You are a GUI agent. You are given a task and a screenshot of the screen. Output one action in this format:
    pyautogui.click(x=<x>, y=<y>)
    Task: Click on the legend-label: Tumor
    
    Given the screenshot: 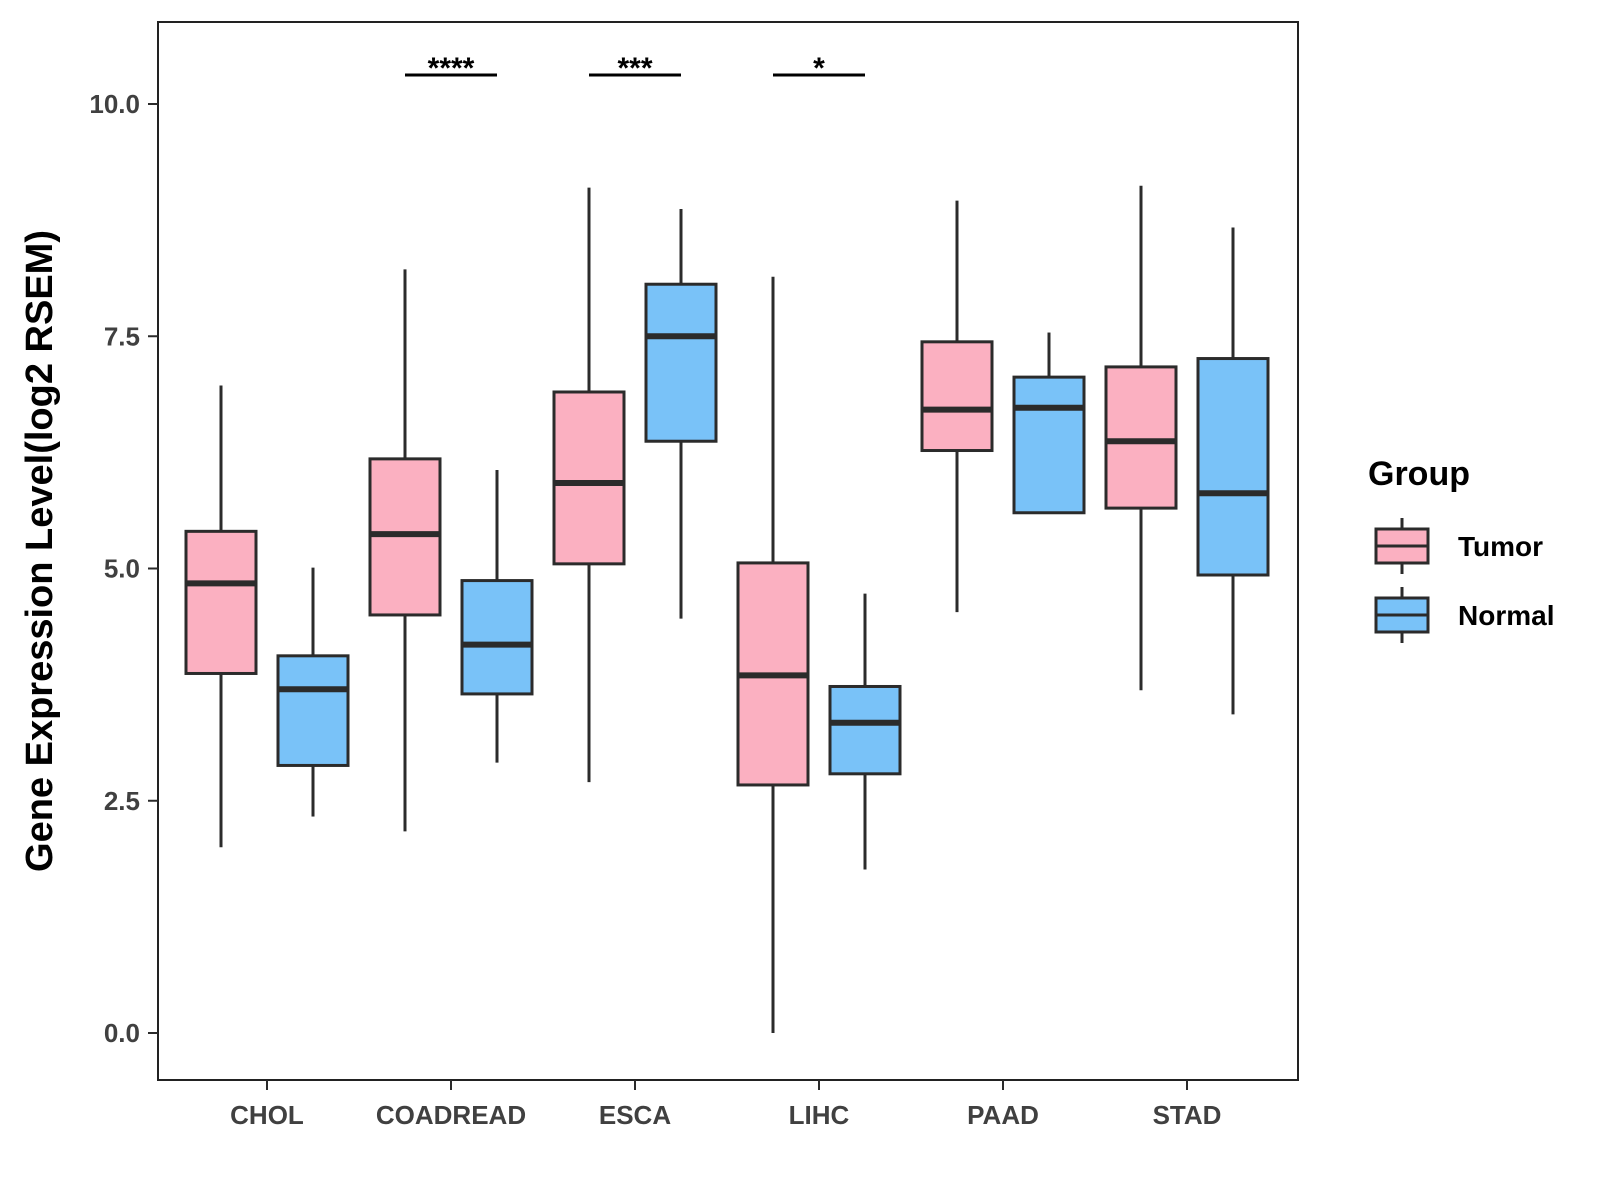 What is the action you would take?
    pyautogui.click(x=1500, y=546)
    